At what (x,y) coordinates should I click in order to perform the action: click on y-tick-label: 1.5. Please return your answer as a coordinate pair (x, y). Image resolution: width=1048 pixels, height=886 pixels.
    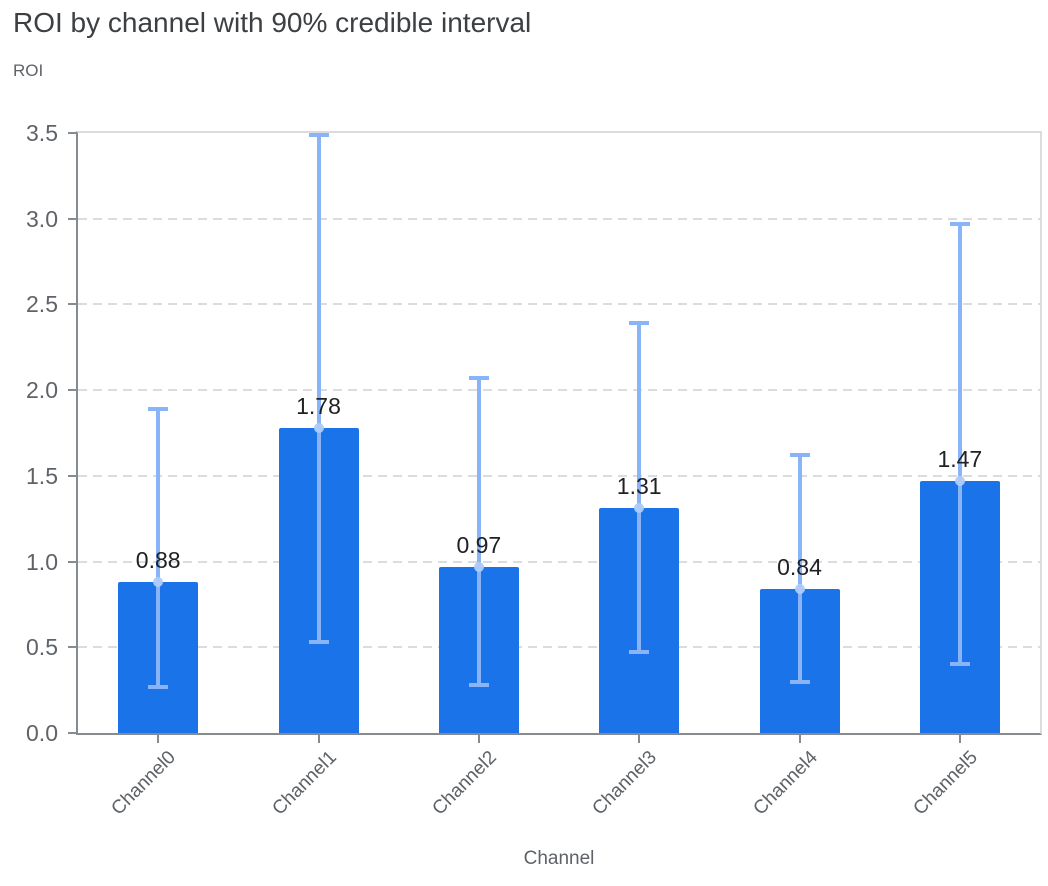
    Looking at the image, I should click on (42, 475).